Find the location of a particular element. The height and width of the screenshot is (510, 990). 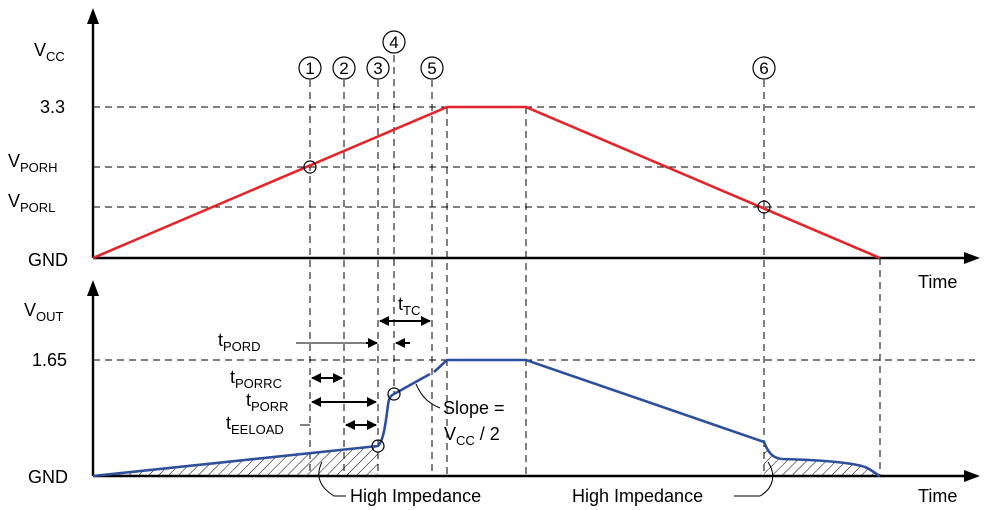

crossing-vporh-circle is located at coordinates (310, 167).